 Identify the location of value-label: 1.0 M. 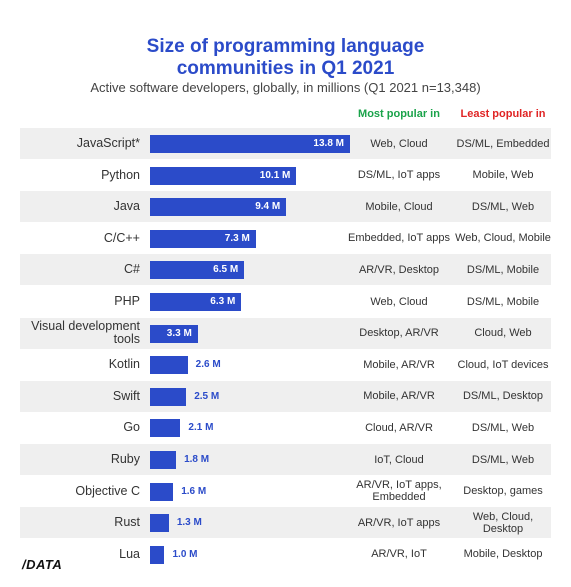
(185, 554).